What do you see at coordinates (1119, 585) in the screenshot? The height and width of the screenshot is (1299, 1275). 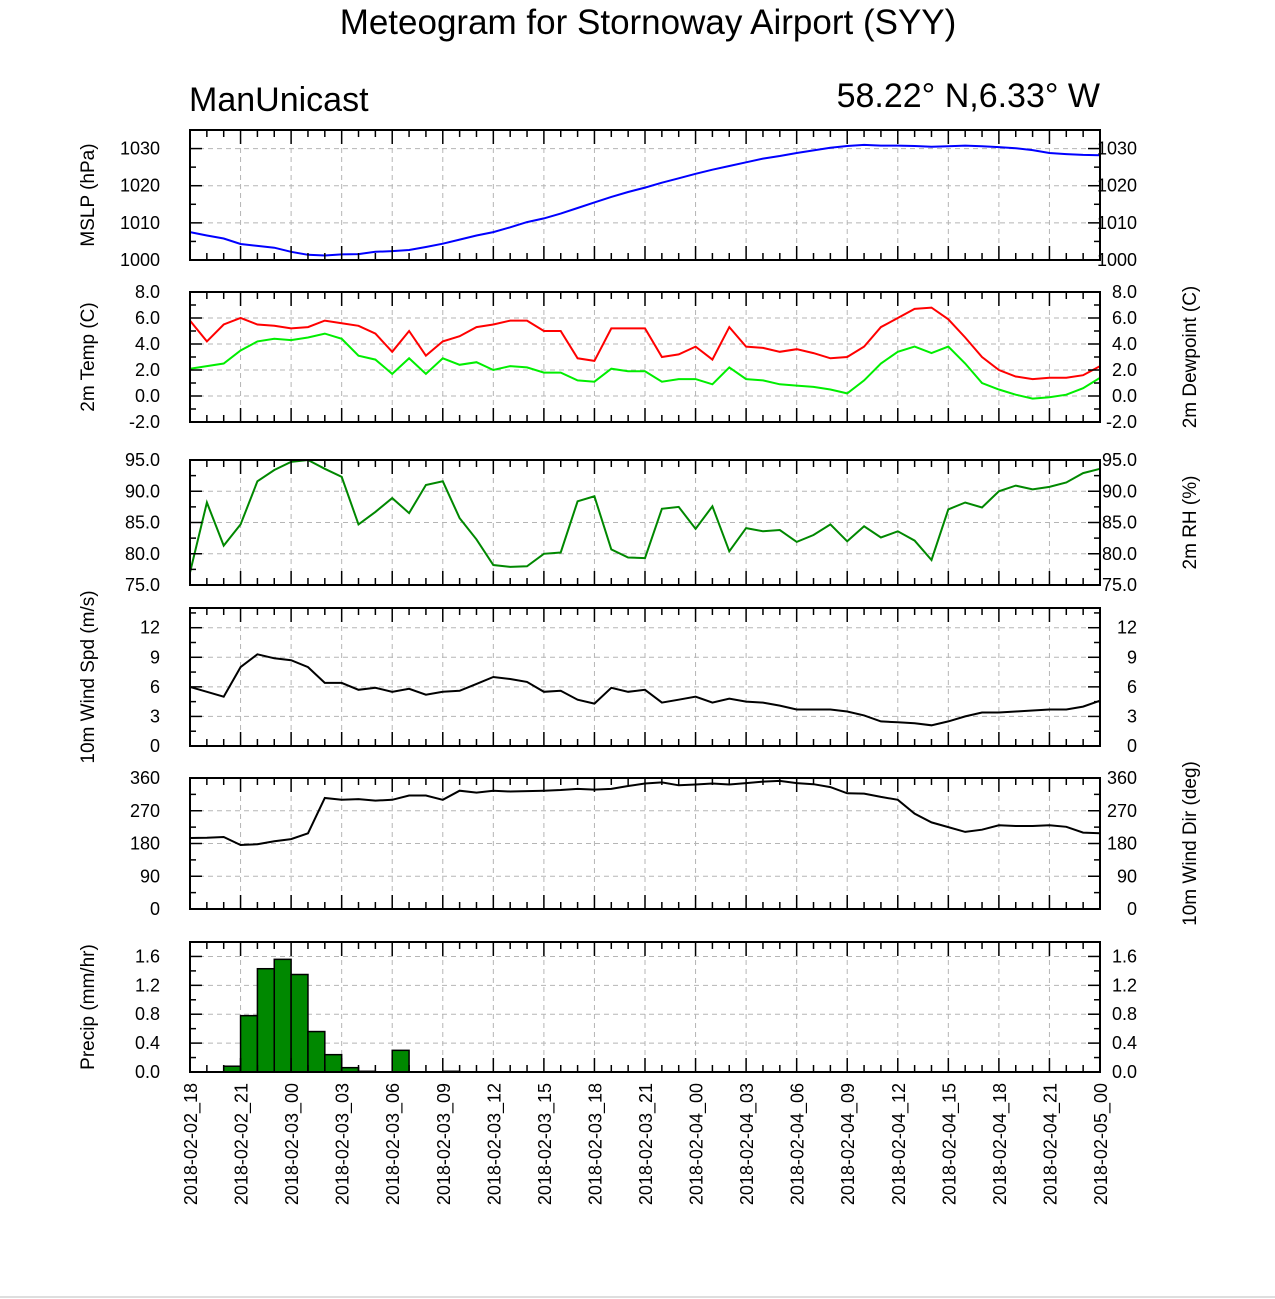 I see `rh-y-tick-label-right: 75.0` at bounding box center [1119, 585].